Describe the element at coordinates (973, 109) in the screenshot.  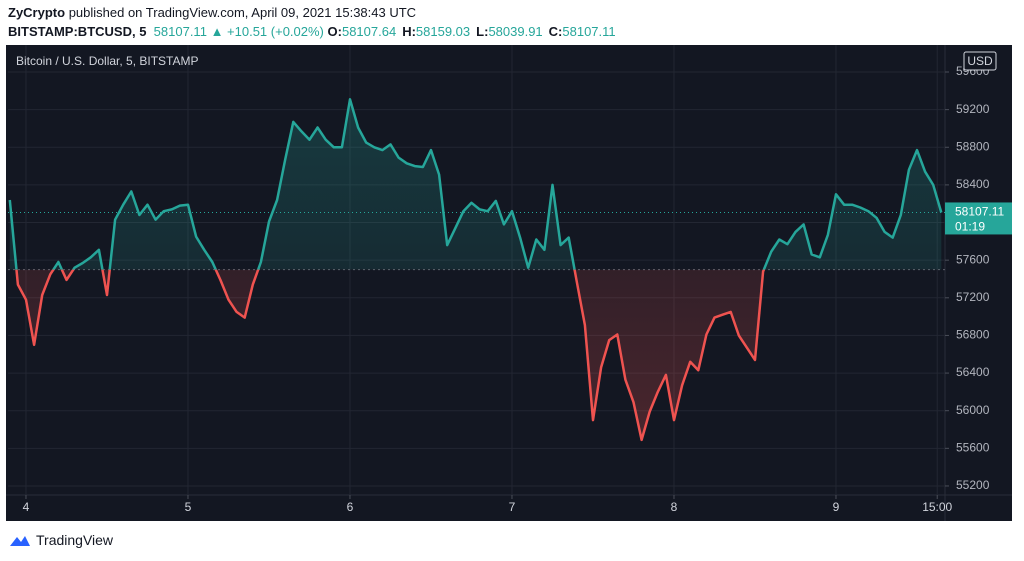
I see `y-tick-label: 59200` at that location.